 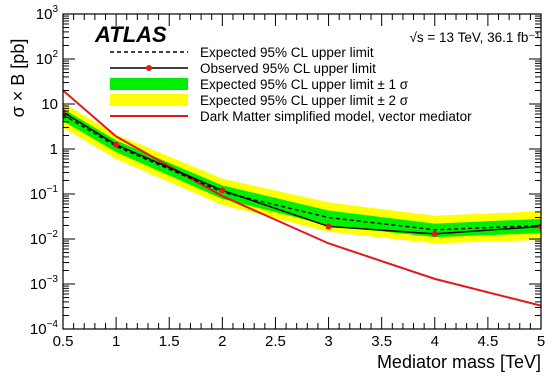 I want to click on x-tick-label: 1.5, so click(x=169, y=341).